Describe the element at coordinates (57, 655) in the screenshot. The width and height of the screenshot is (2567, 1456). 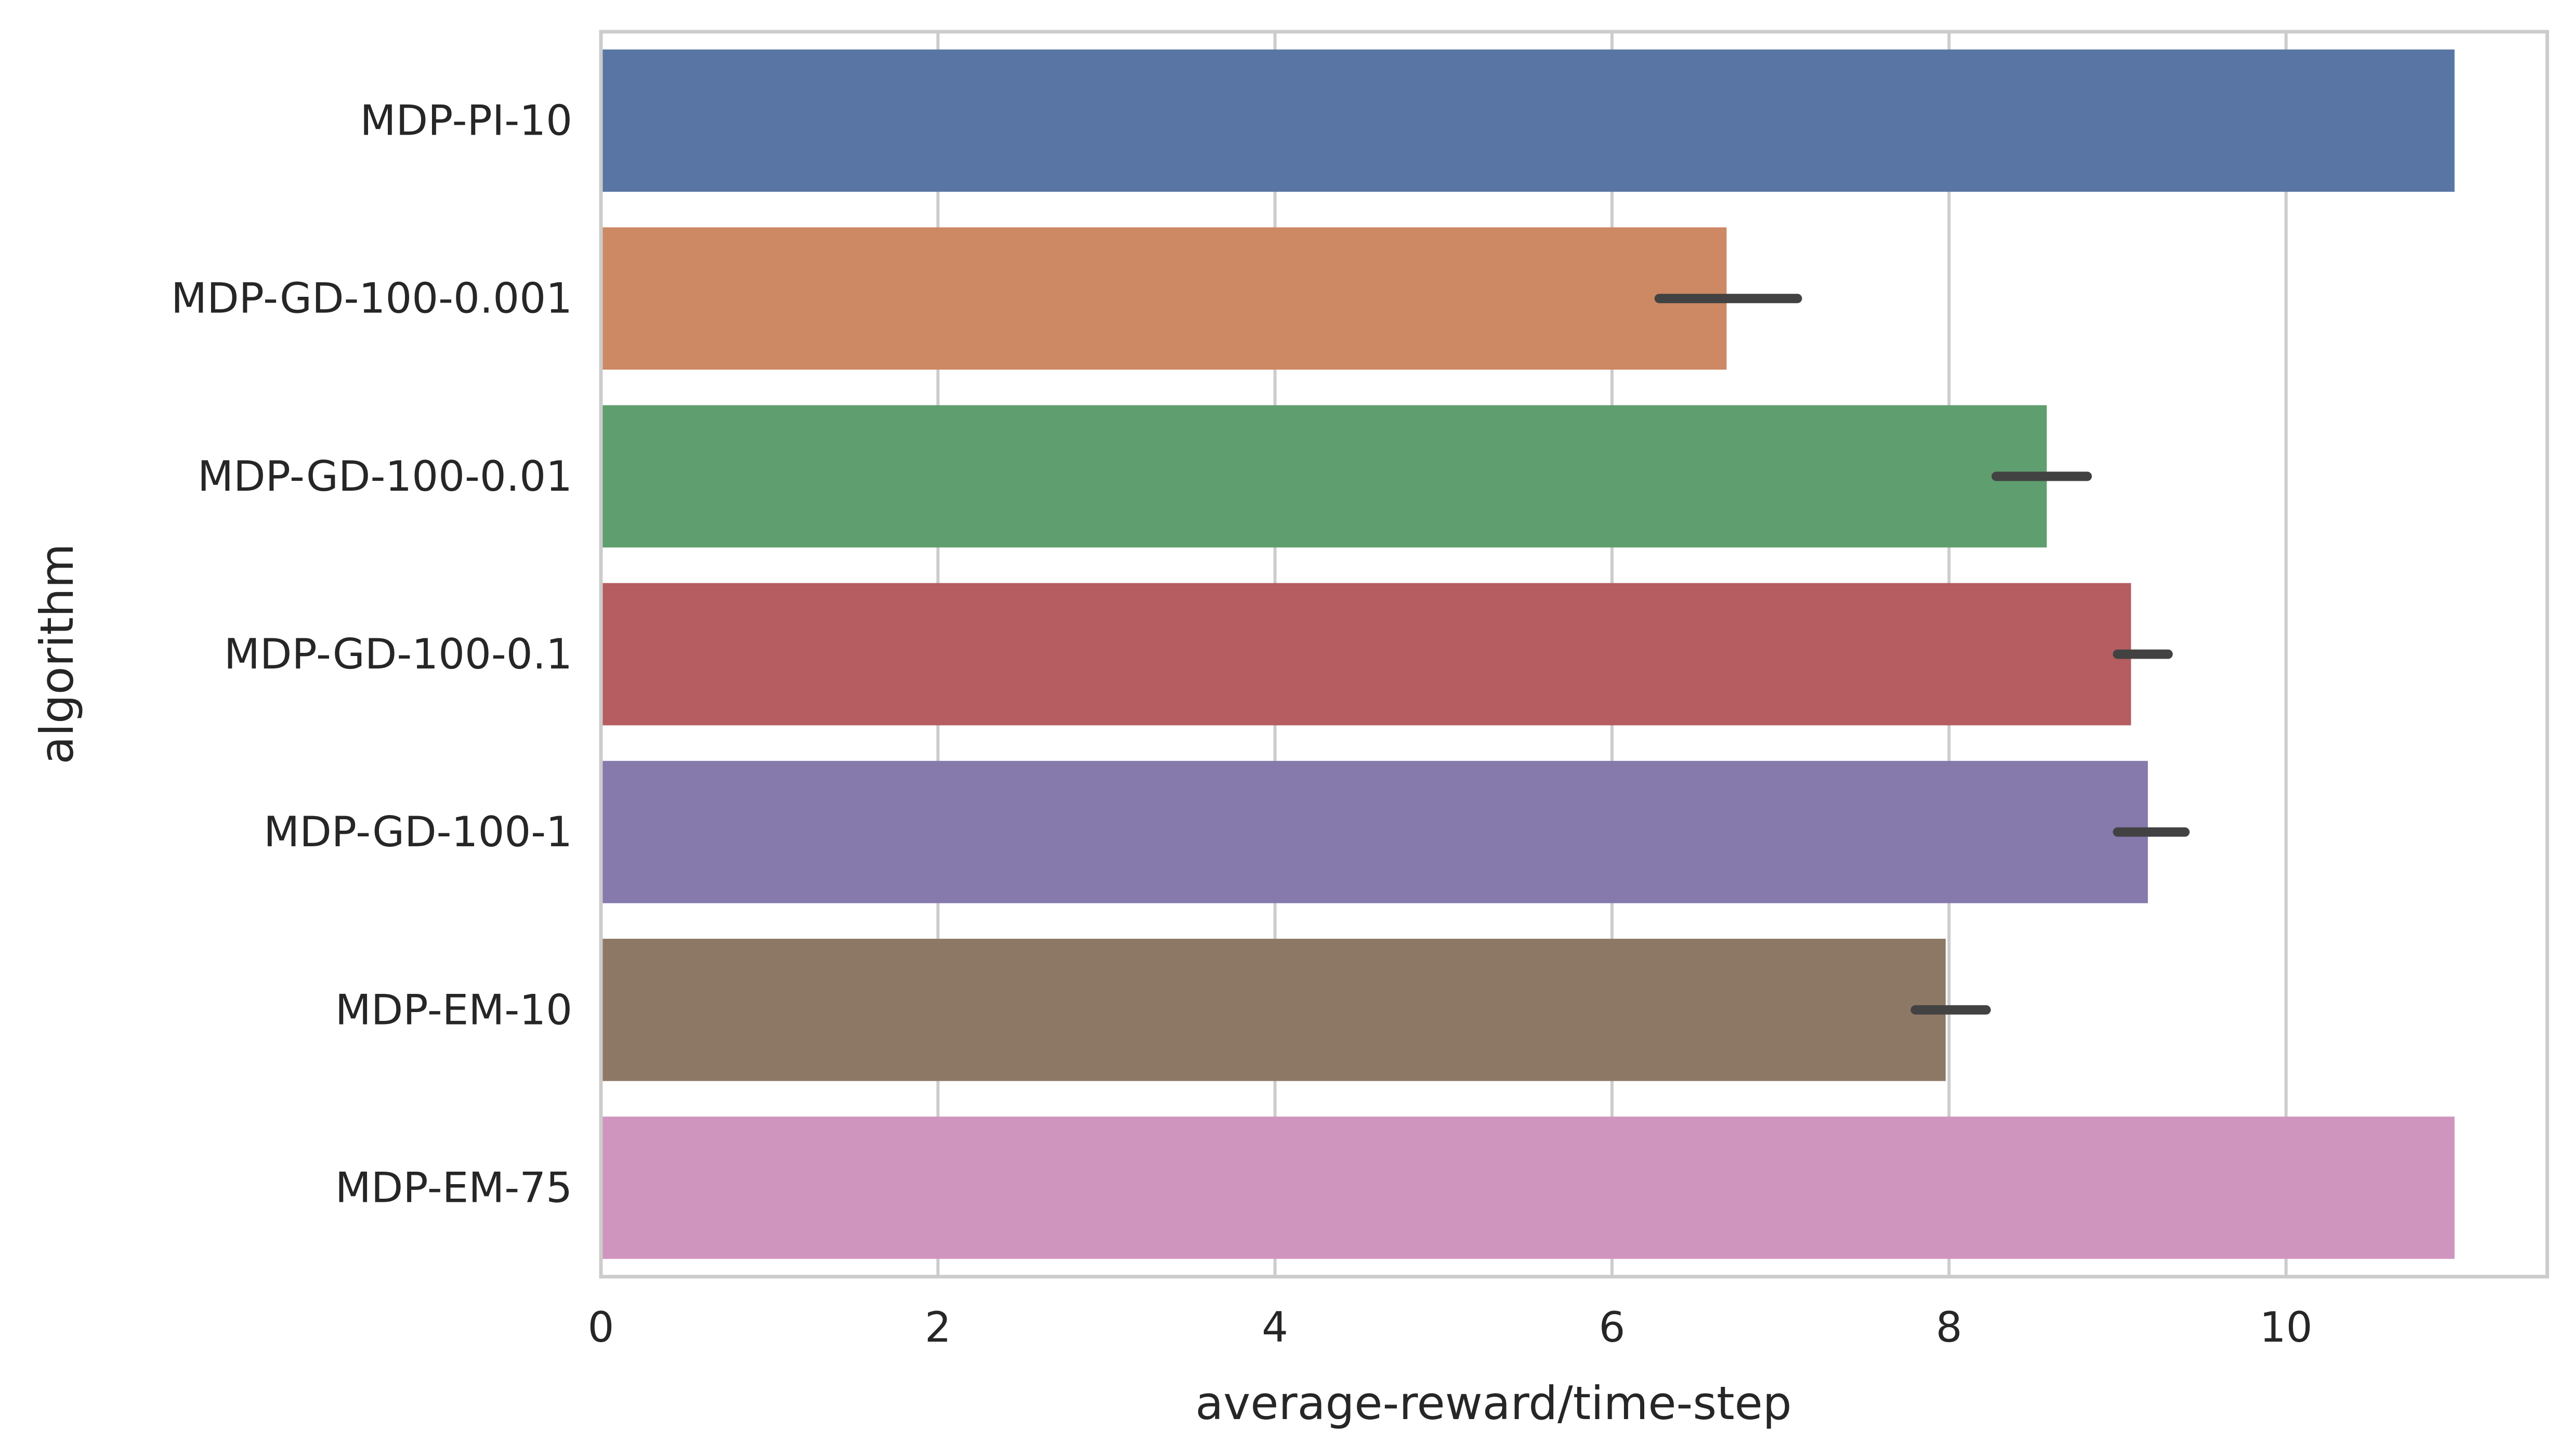
I see `y-axis-title: algorithm` at that location.